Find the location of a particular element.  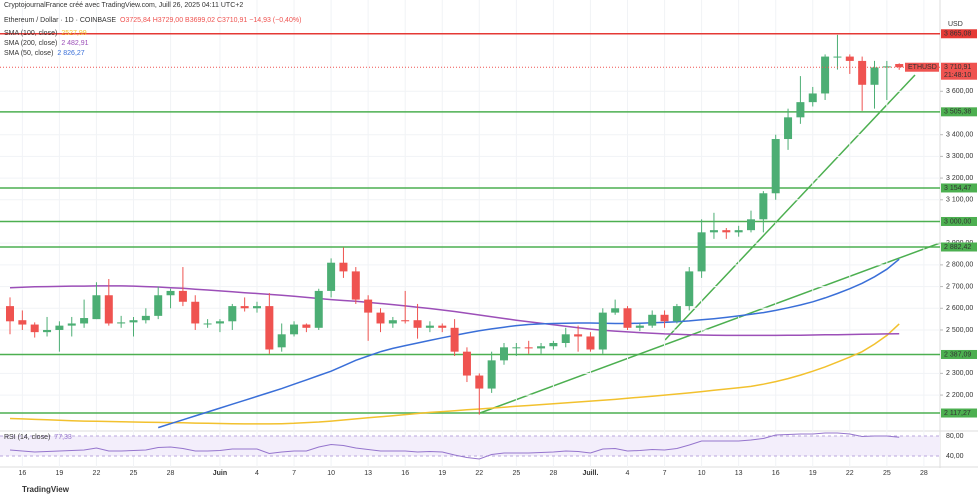

y-tick-label: 2 200,00 is located at coordinates (959, 395).